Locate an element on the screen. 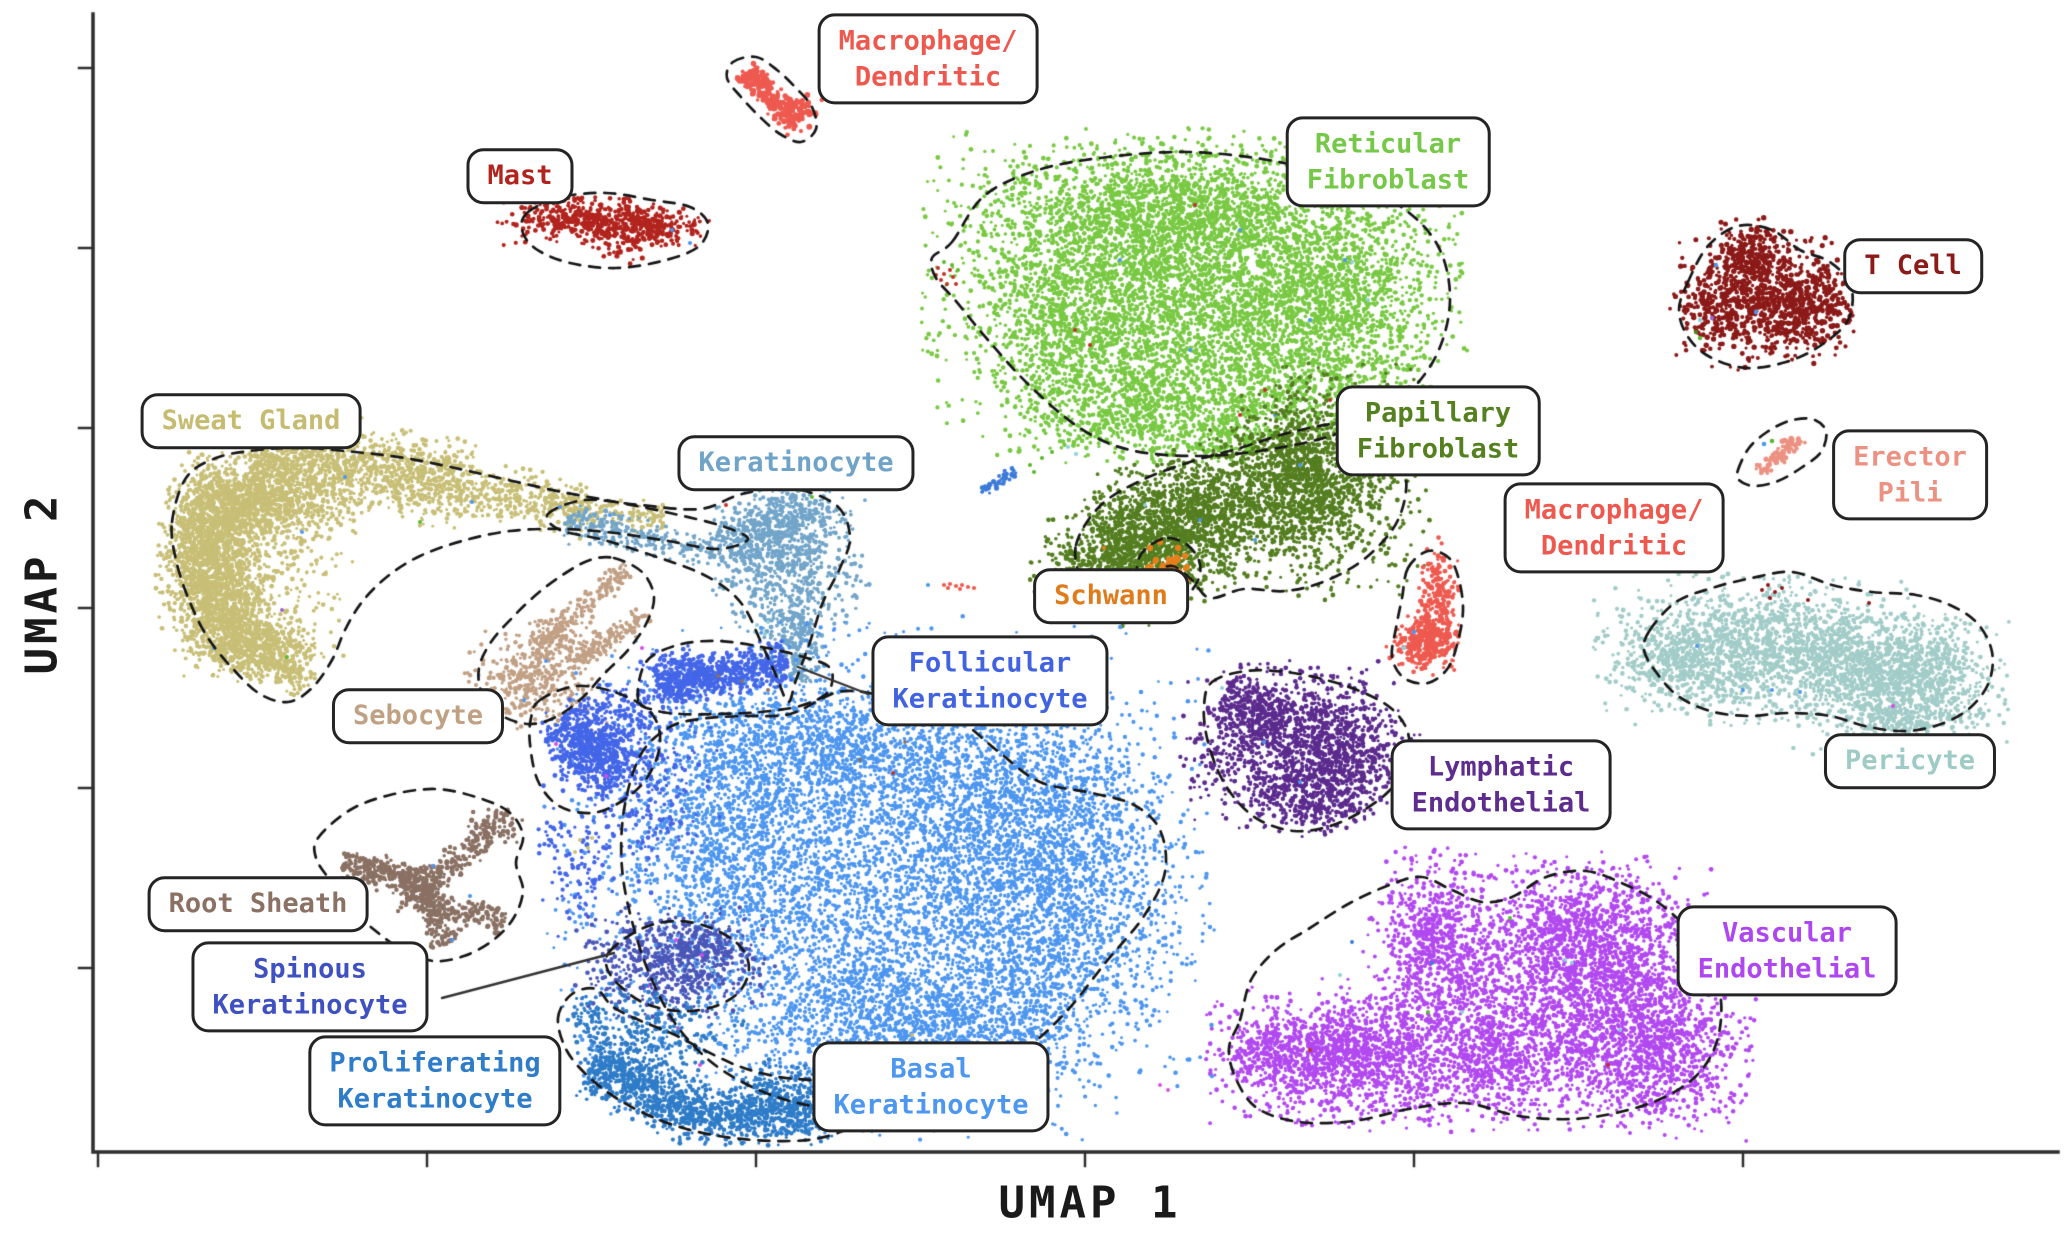 The height and width of the screenshot is (1236, 2064). x-axis-title: UMAP 1 is located at coordinates (1090, 1203).